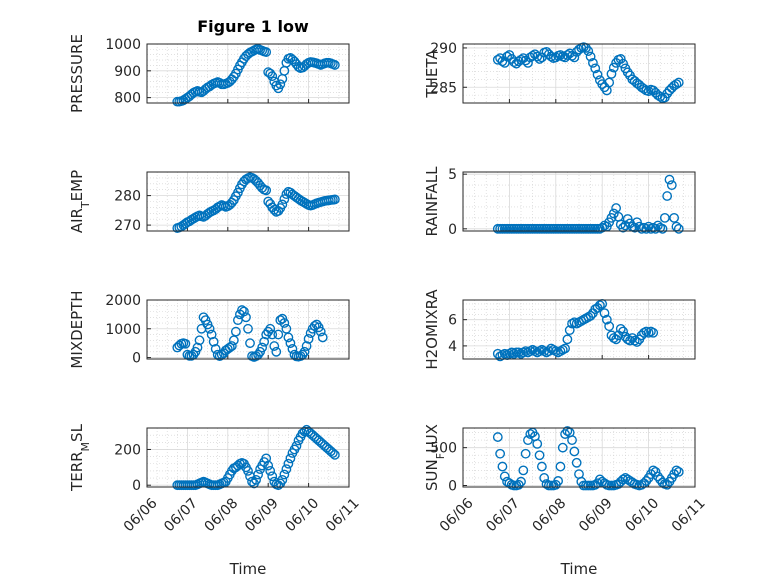 This screenshot has height=583, width=778. I want to click on subplot-7-ytick-label: 200, so click(127, 450).